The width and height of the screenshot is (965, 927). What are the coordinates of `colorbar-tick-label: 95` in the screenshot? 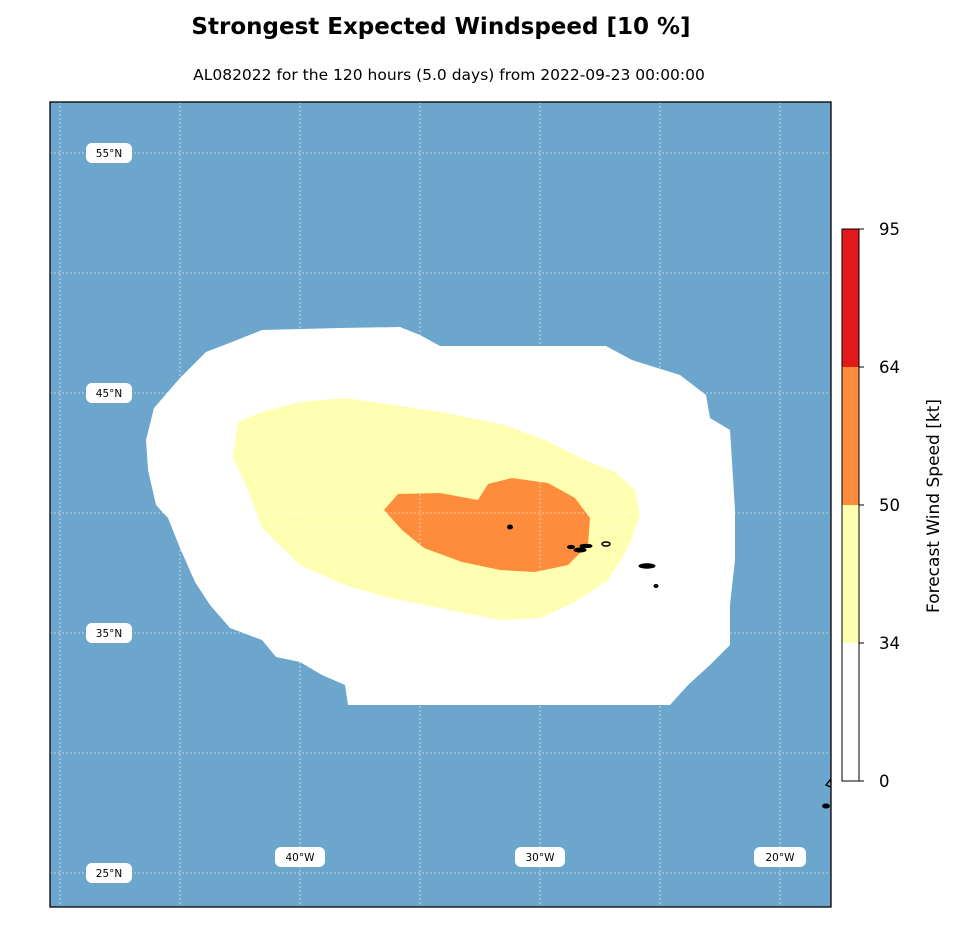 It's located at (889, 229).